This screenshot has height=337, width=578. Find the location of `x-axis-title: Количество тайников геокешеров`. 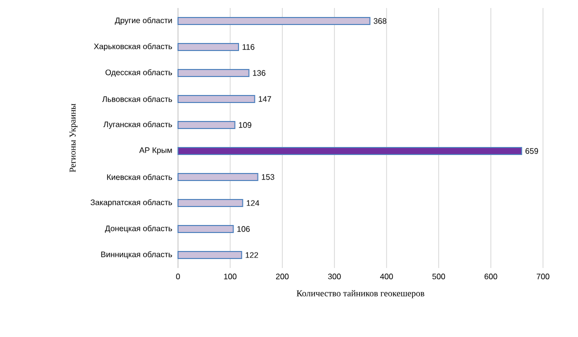

x-axis-title: Количество тайников геокешеров is located at coordinates (360, 294).